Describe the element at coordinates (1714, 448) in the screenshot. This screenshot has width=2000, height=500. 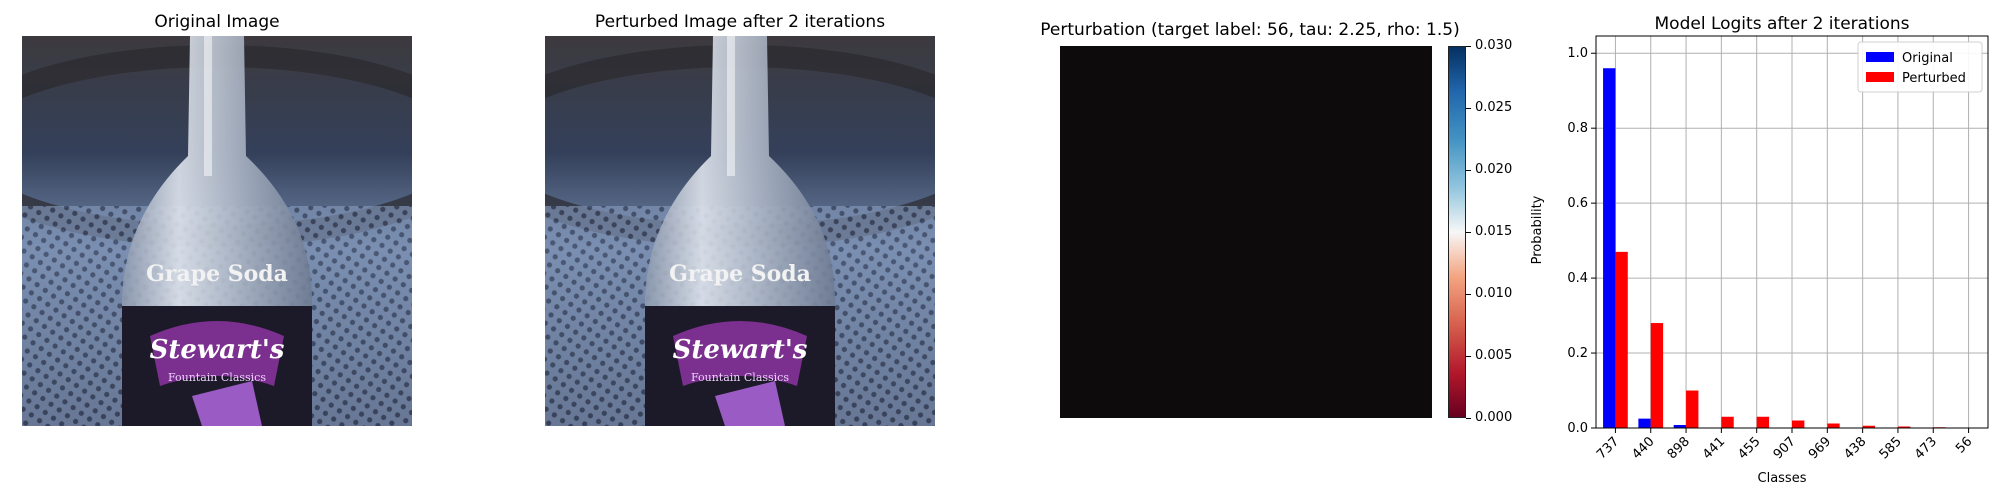
I see `x-tick-label: 441` at that location.